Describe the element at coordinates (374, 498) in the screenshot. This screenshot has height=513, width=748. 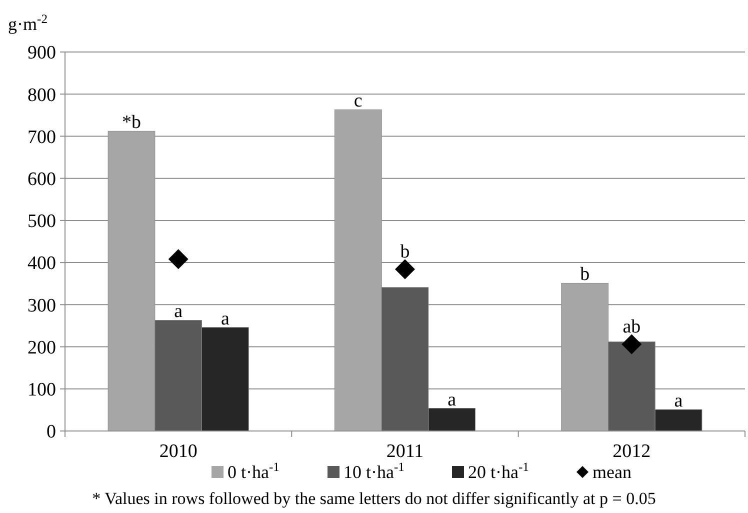
I see `text: * Values in rows followed by the same letters do not differ significantly at p = 0.05` at that location.